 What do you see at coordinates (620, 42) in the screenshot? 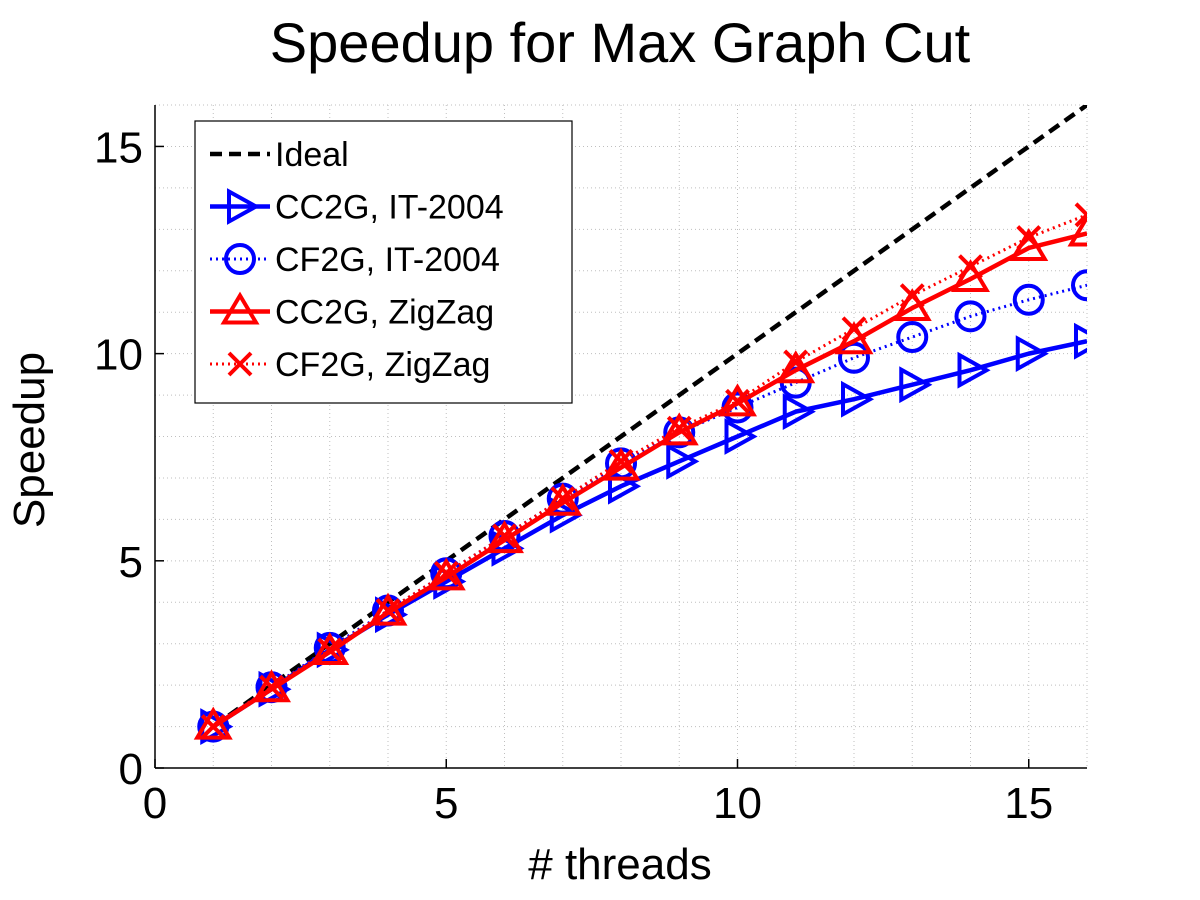
I see `chart-title: Speedup for Max Graph Cut` at bounding box center [620, 42].